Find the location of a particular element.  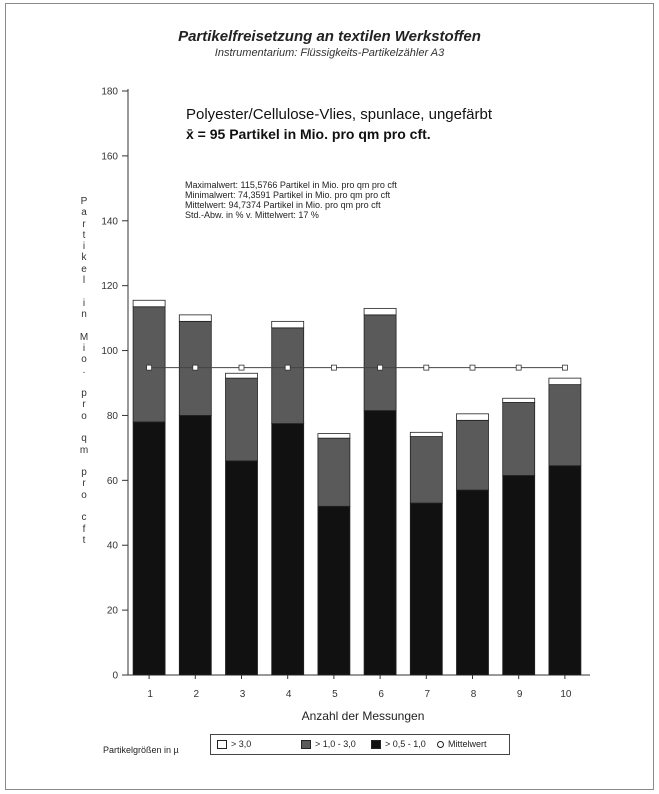

y-tick-label: 40 is located at coordinates (113, 546).